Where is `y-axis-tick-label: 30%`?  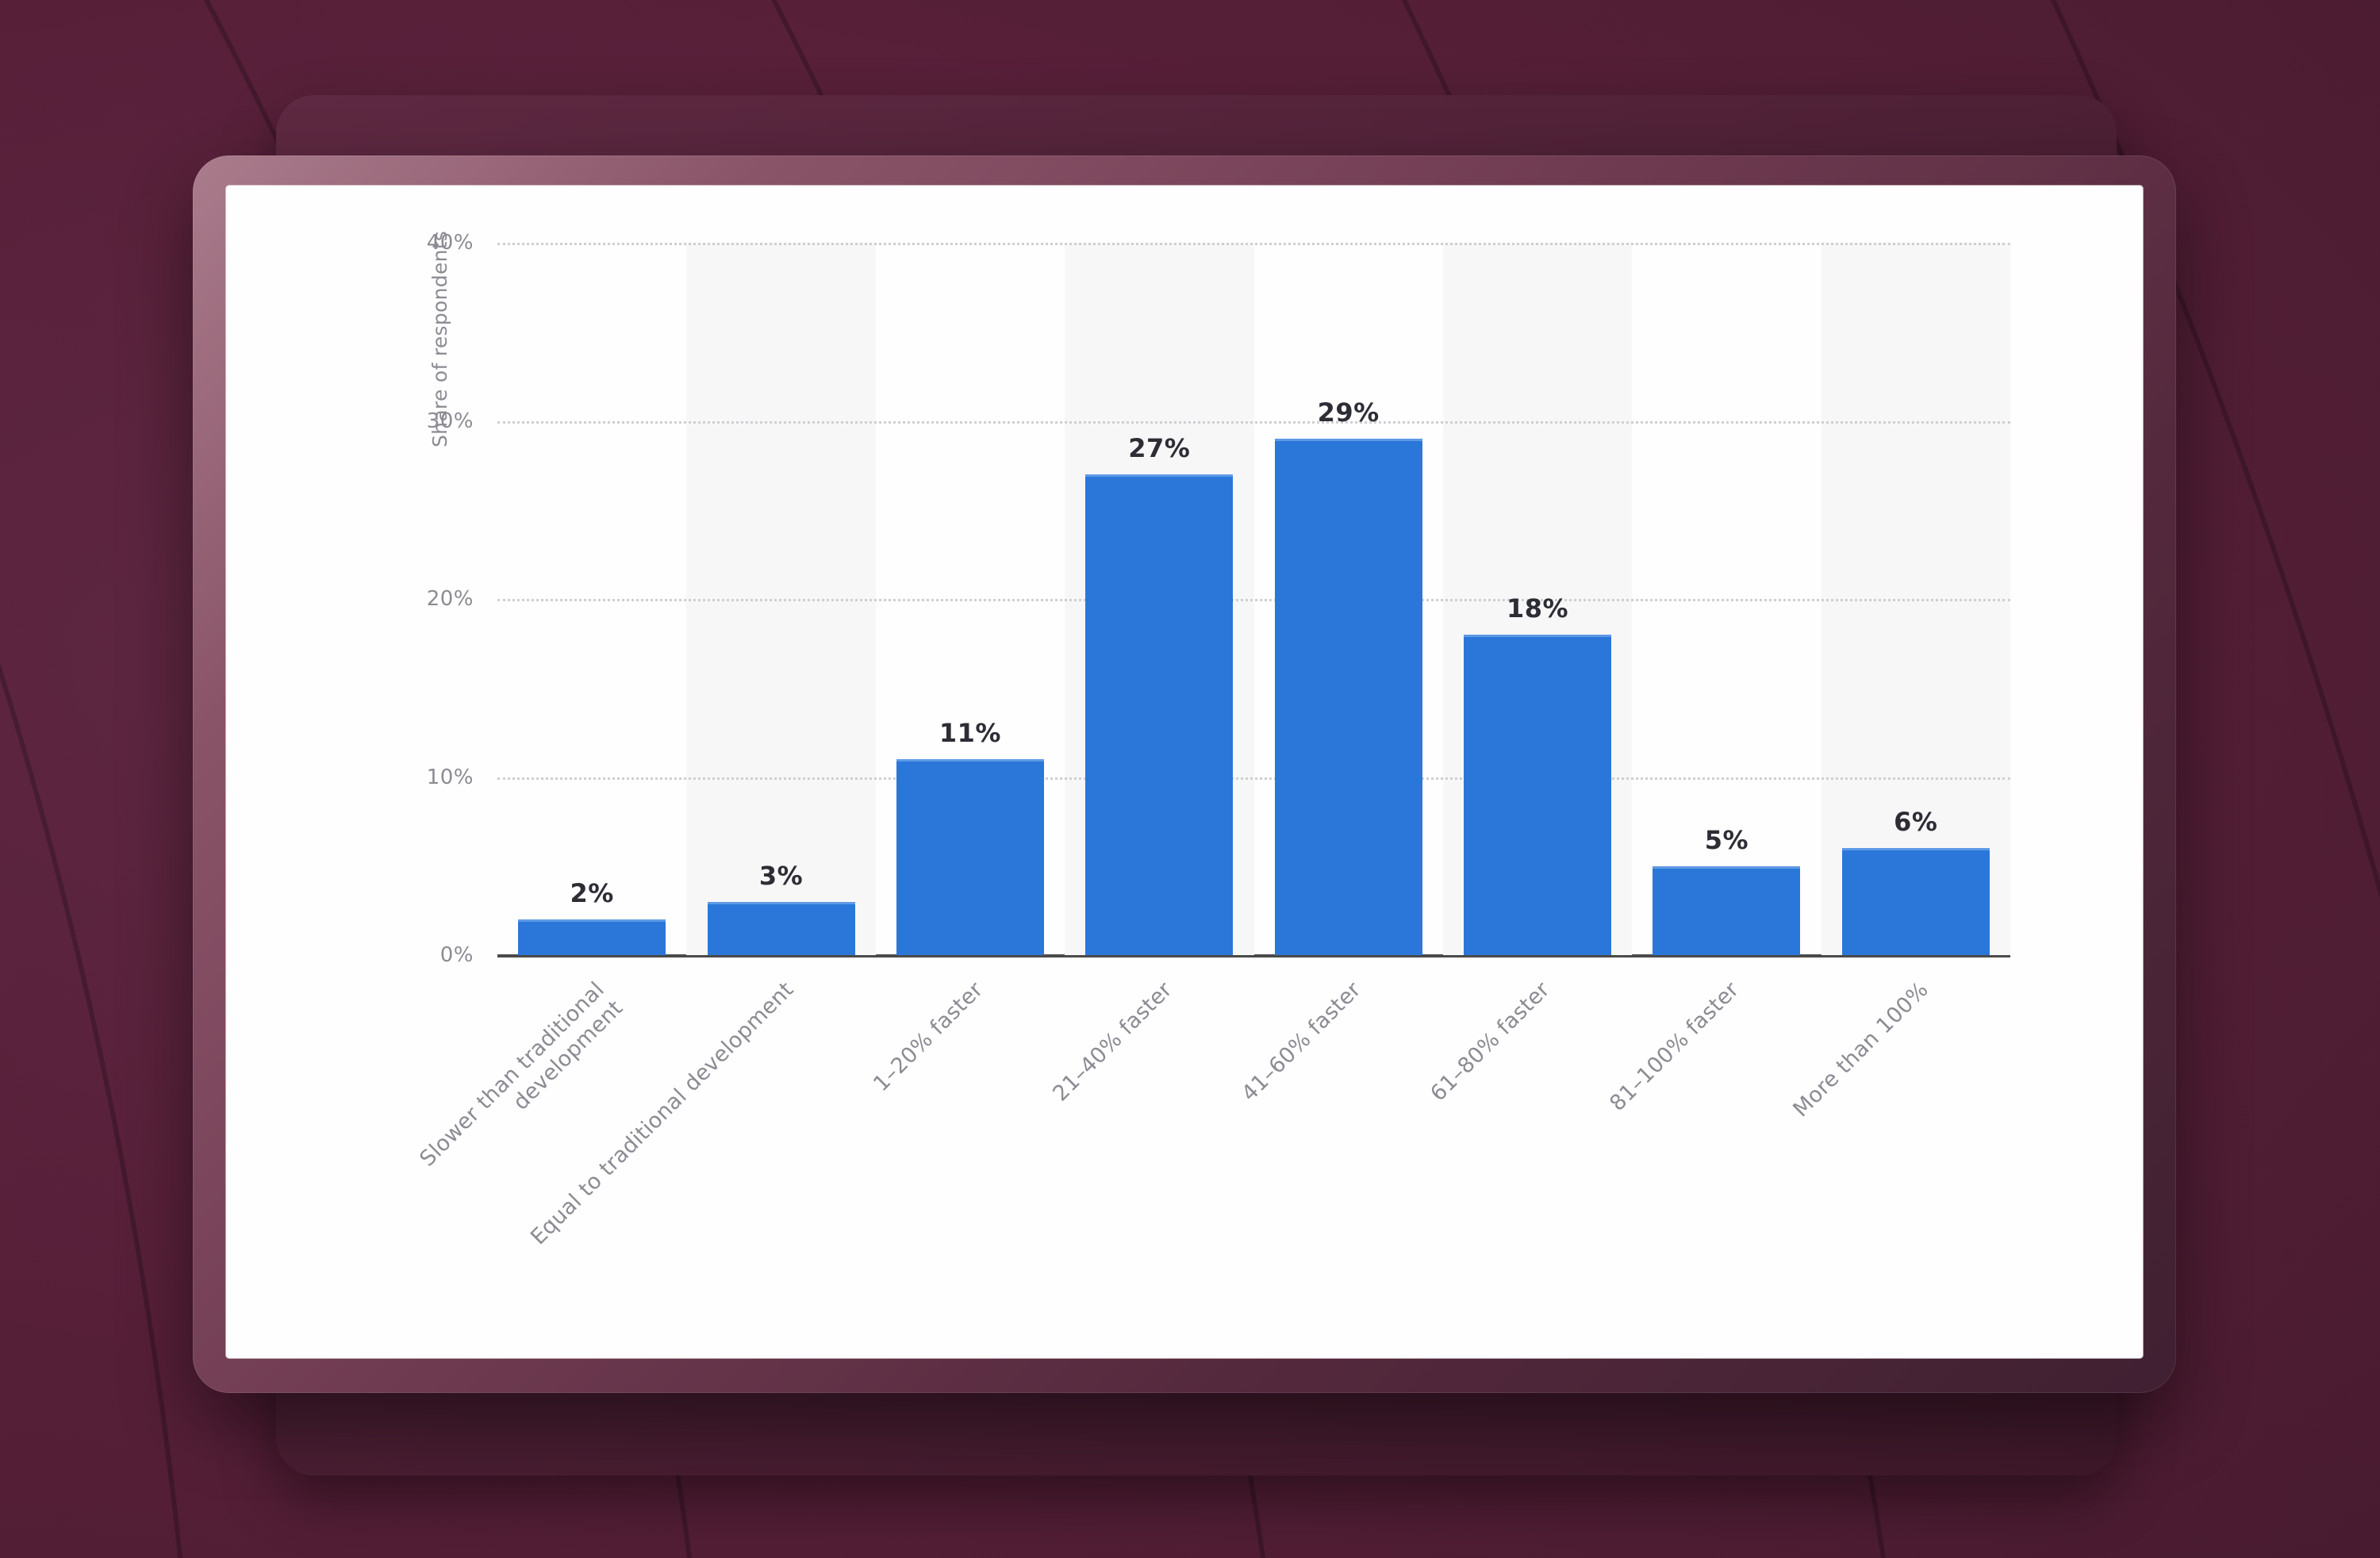
y-axis-tick-label: 30% is located at coordinates (450, 421).